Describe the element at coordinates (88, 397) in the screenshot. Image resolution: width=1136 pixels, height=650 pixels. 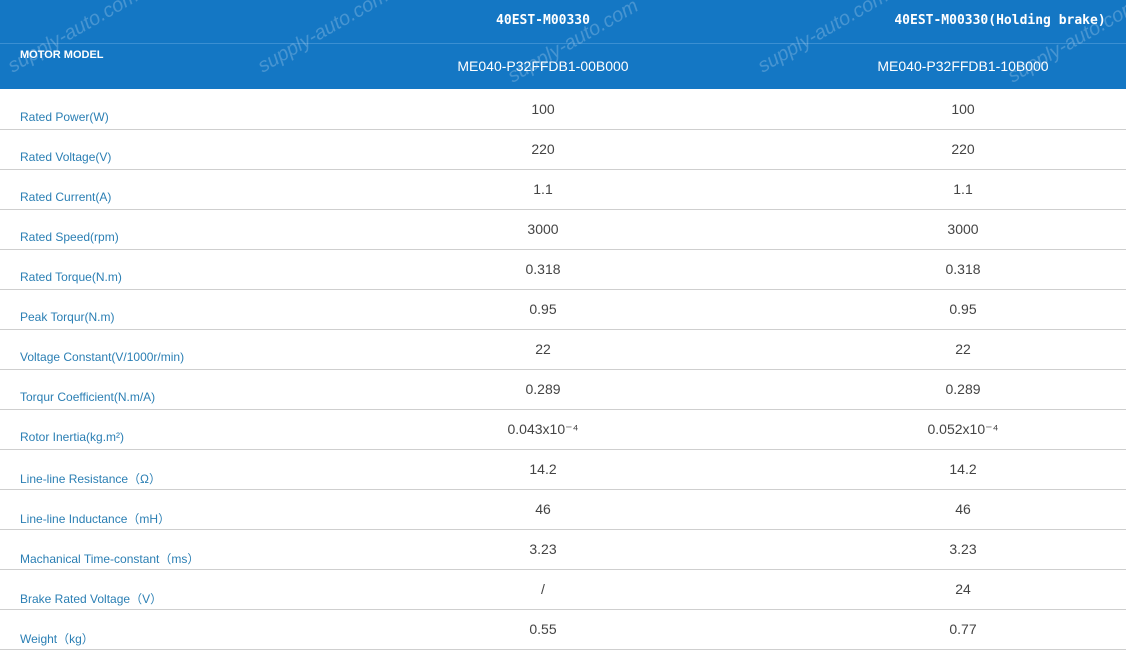
I see `row-label: Torqur Coefficient(N.m/A)` at that location.